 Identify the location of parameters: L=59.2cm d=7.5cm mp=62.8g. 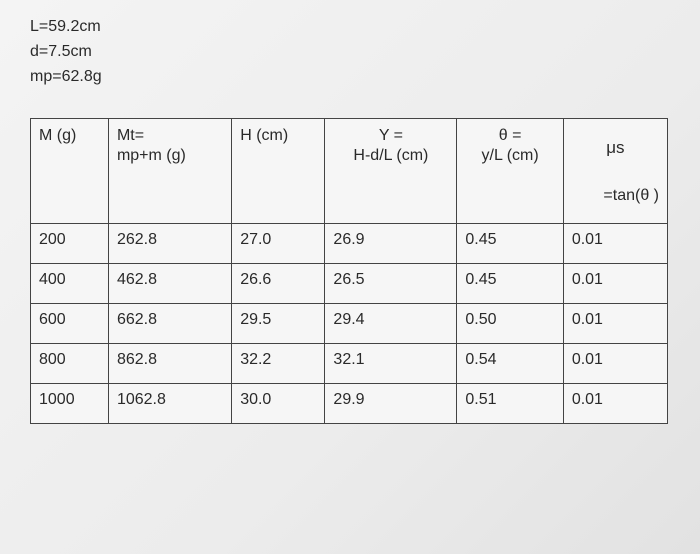
(66, 51).